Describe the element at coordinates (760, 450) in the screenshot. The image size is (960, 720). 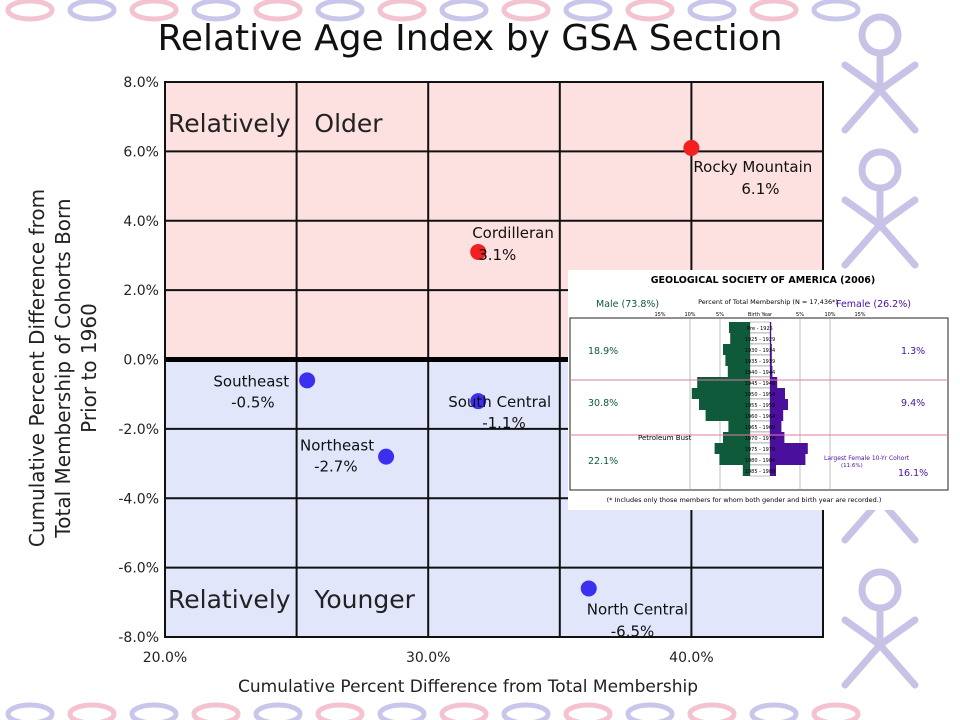
I see `inset-cohort-label: 1975 - 1979` at that location.